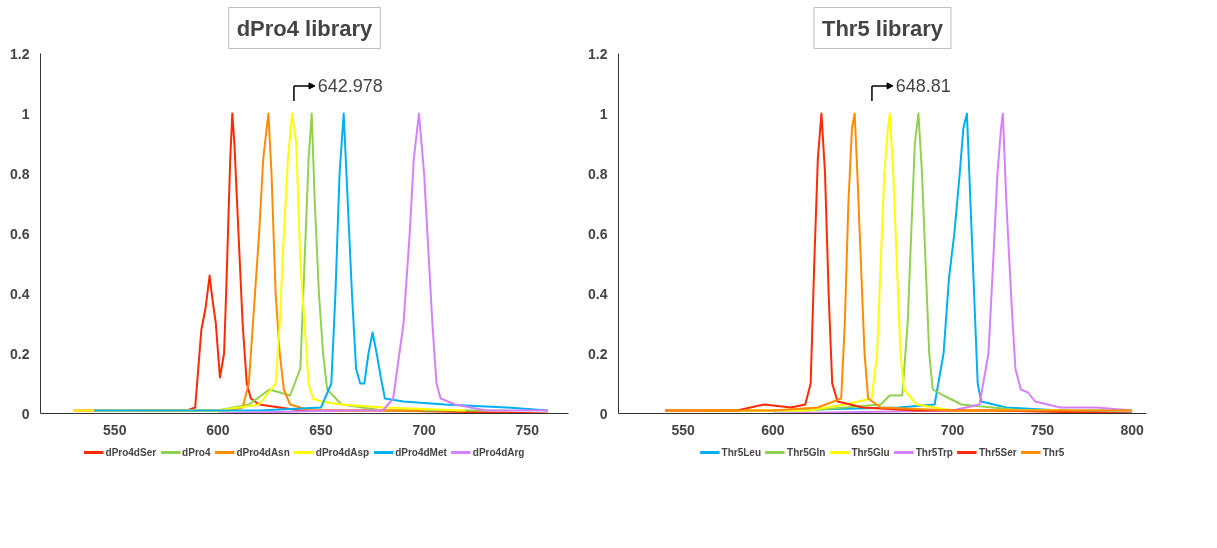  What do you see at coordinates (806, 452) in the screenshot?
I see `legend-label: Thr5Gln` at bounding box center [806, 452].